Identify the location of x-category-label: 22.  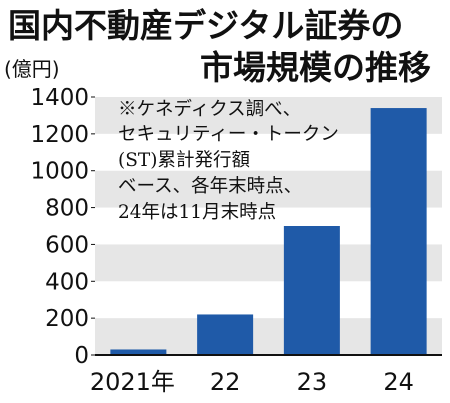
(225, 382).